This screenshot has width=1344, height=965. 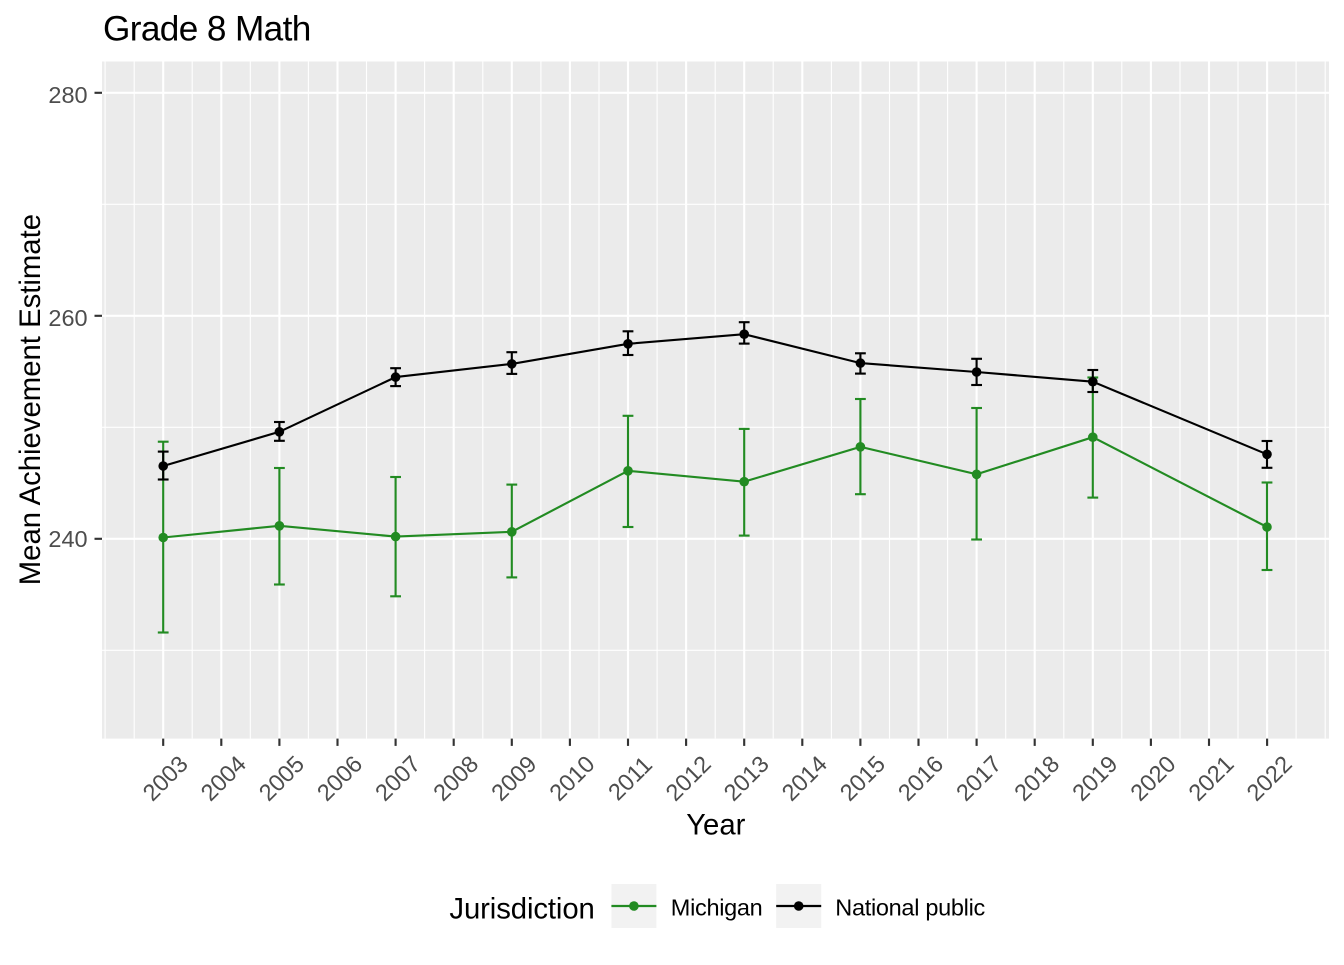 What do you see at coordinates (717, 908) in the screenshot?
I see `svg-text: Michigan` at bounding box center [717, 908].